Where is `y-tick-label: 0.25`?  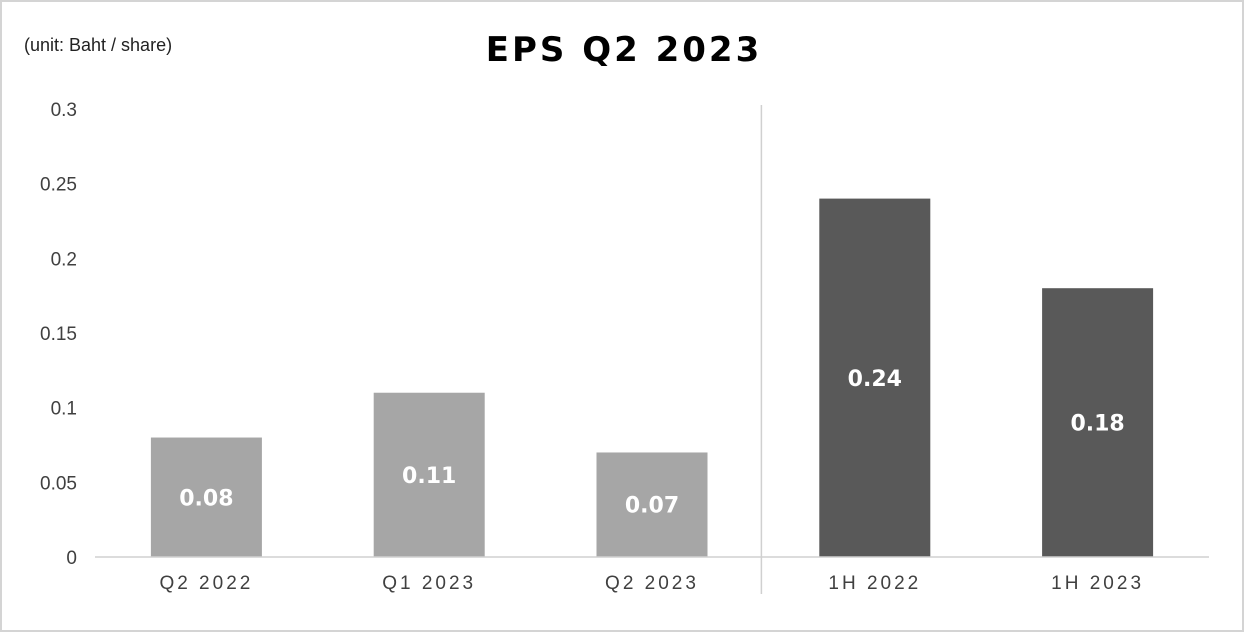
y-tick-label: 0.25 is located at coordinates (58, 185).